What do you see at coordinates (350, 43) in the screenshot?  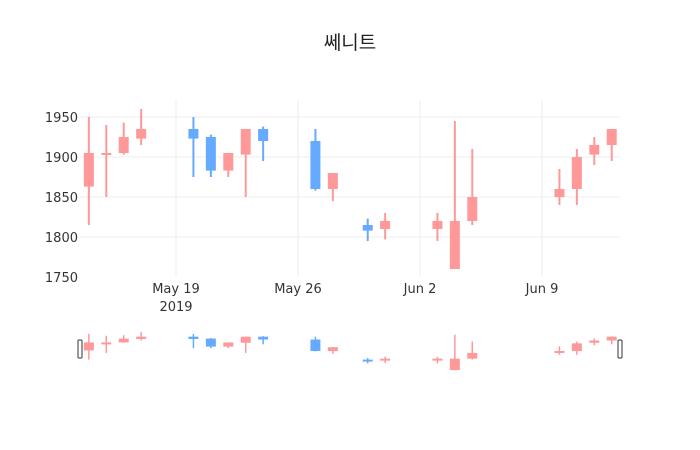 I see `chart-title: 쎄니트` at bounding box center [350, 43].